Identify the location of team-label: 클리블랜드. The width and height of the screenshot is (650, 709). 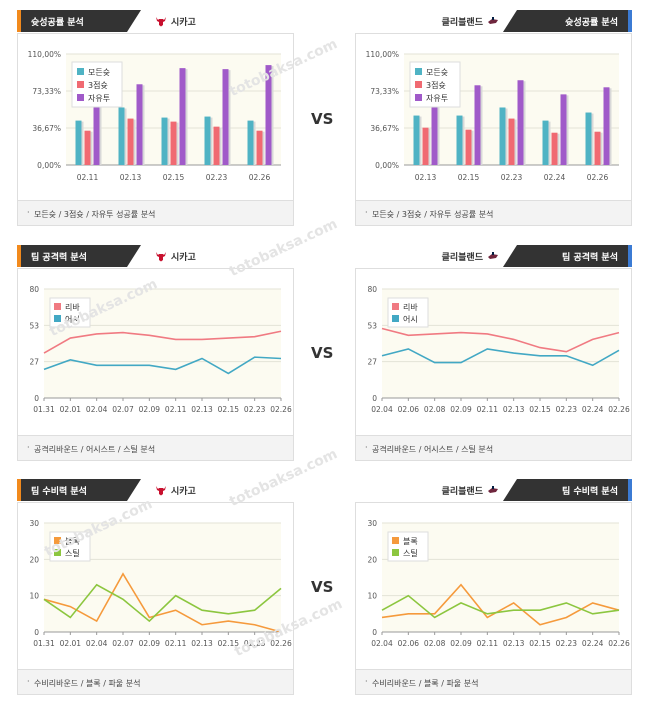
(470, 256).